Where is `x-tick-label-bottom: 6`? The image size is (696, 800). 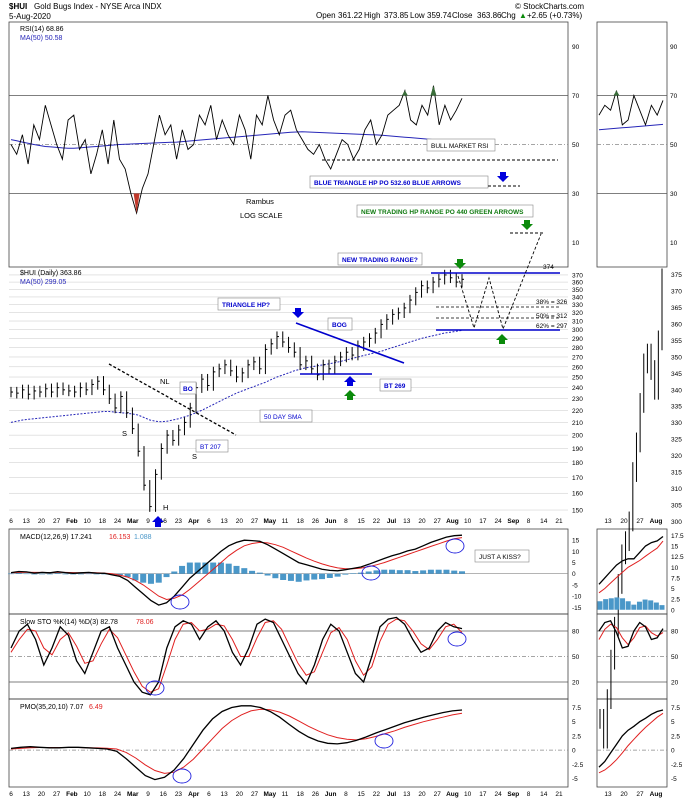
x-tick-label-bottom: 6 is located at coordinates (209, 794).